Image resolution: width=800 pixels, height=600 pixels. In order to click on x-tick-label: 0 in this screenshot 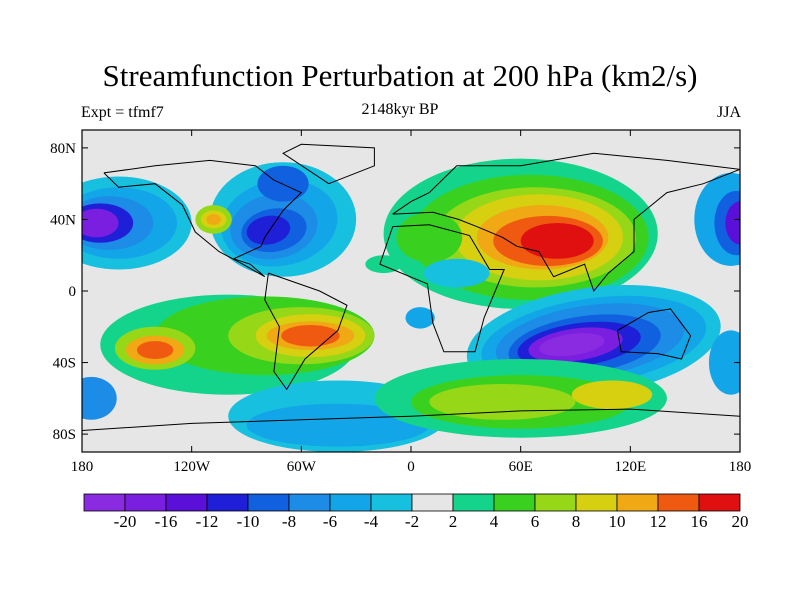, I will do `click(411, 467)`.